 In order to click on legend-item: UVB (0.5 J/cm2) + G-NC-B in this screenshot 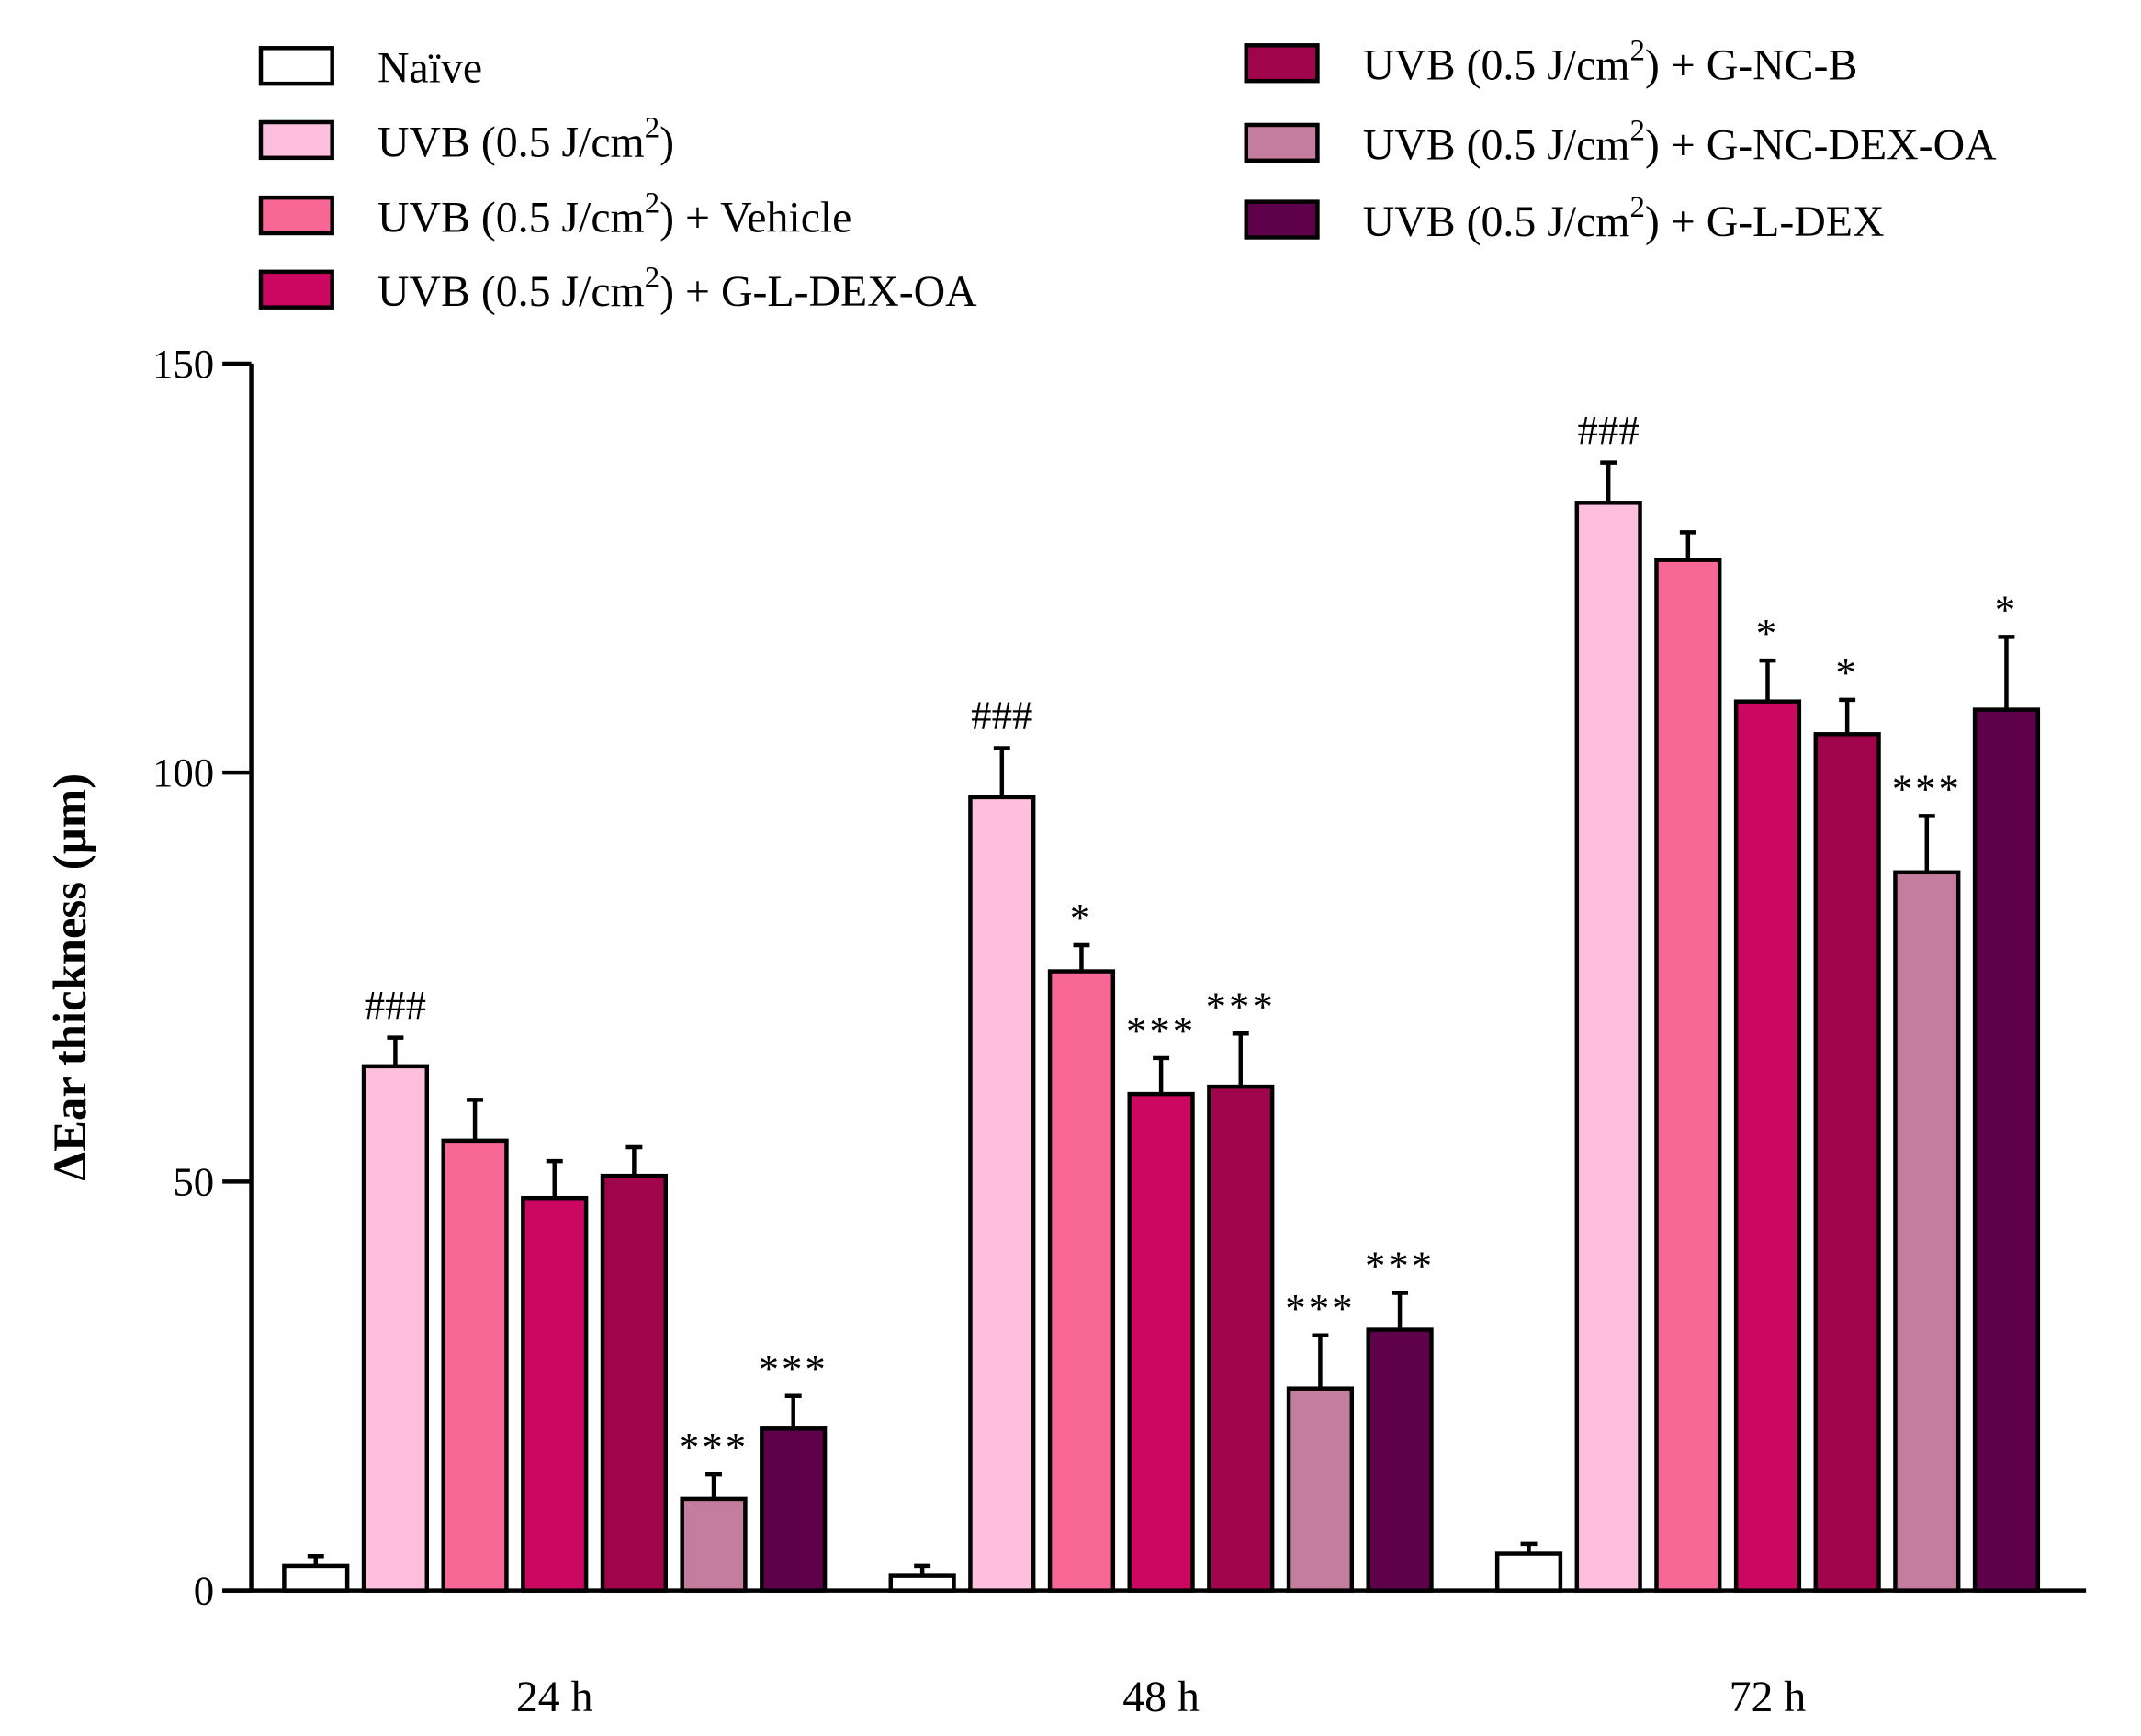, I will do `click(1551, 62)`.